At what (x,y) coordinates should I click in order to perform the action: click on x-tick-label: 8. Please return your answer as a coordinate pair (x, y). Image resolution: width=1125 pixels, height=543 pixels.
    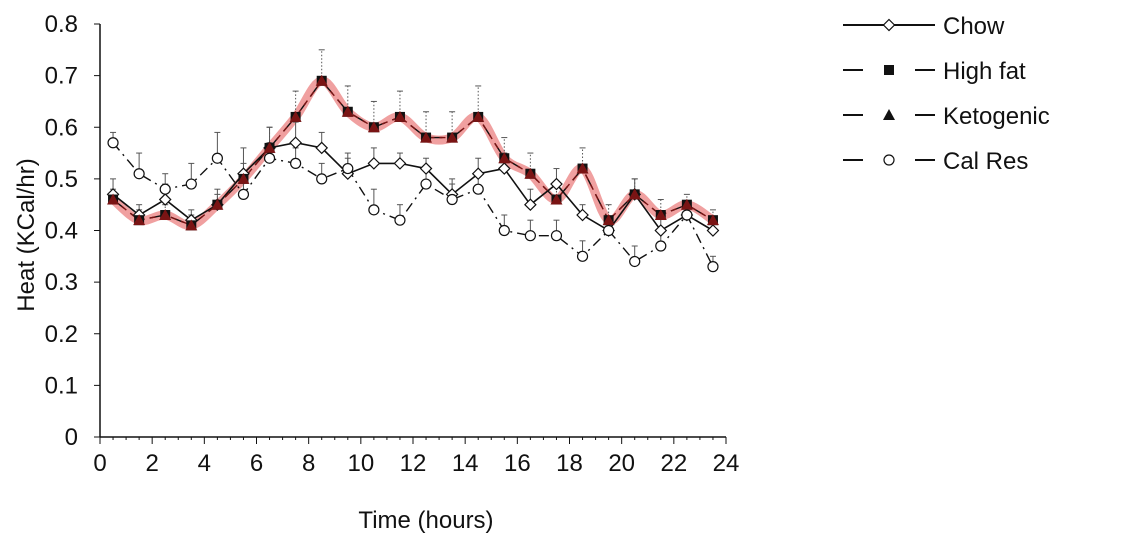
    Looking at the image, I should click on (308, 463).